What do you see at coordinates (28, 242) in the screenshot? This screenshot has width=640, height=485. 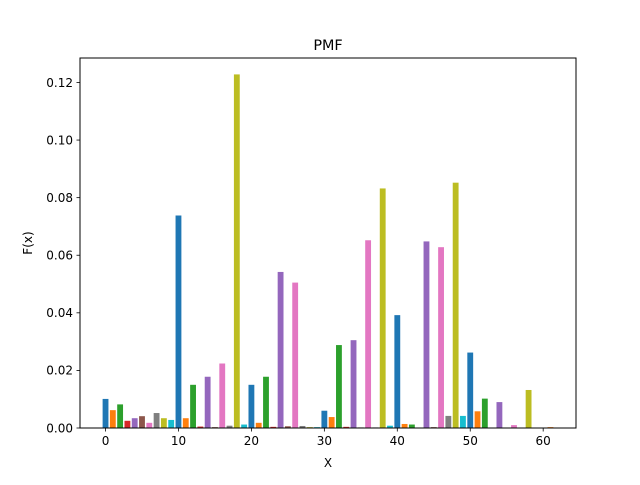 I see `y-axis-label: F(x)` at bounding box center [28, 242].